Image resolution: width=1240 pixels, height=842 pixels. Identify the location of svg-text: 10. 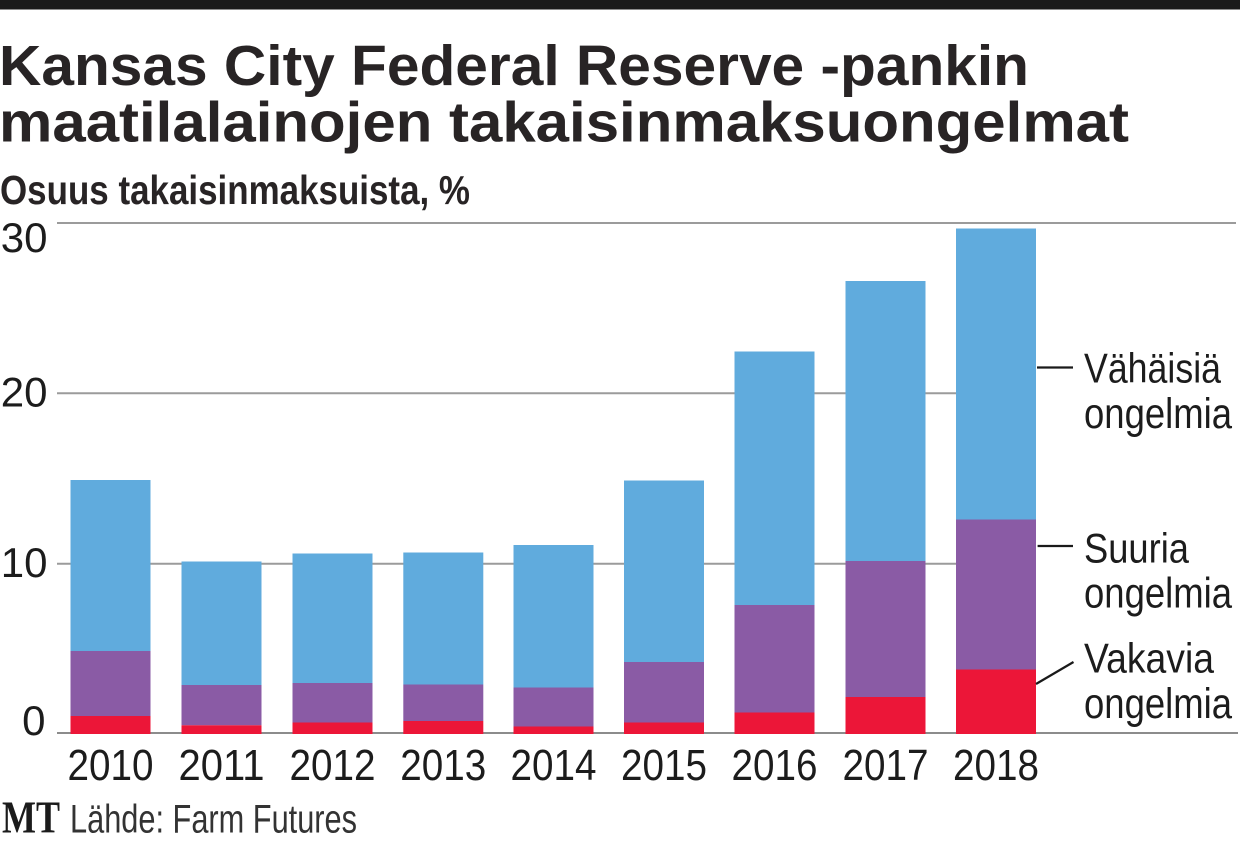
(24, 562).